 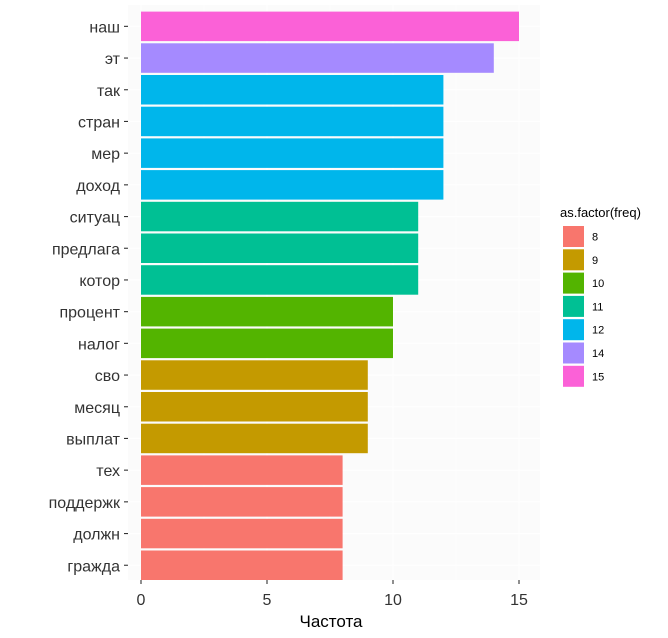 I want to click on y-tick-label: наш, so click(x=104, y=27).